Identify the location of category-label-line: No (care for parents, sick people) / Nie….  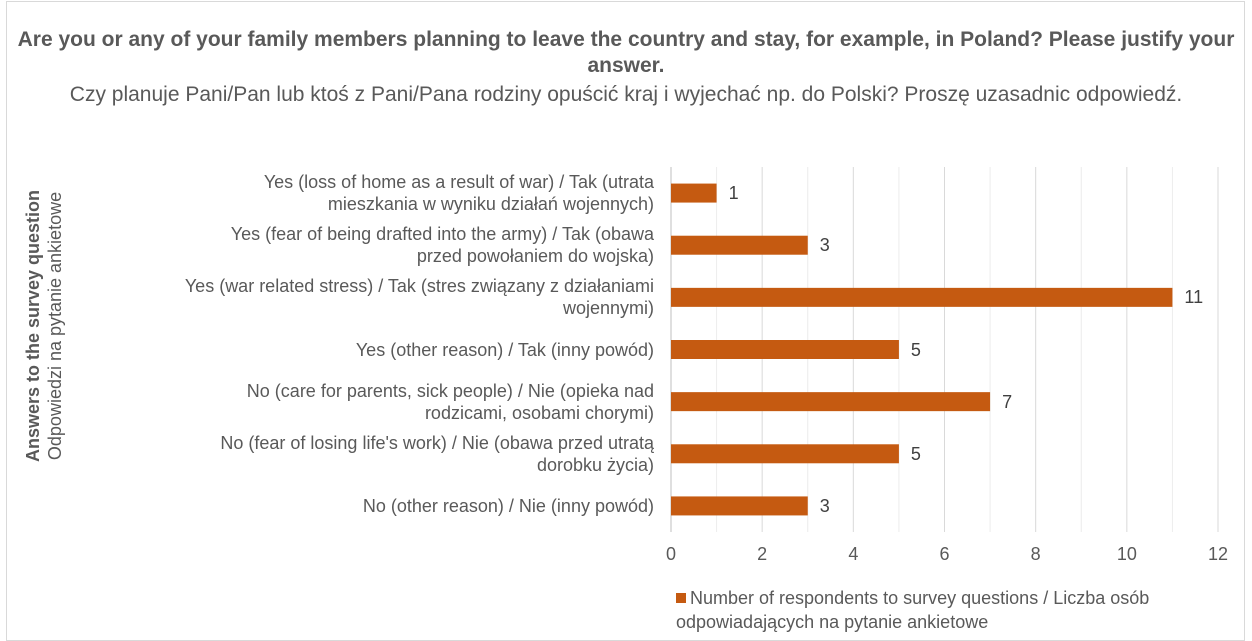
(450, 390).